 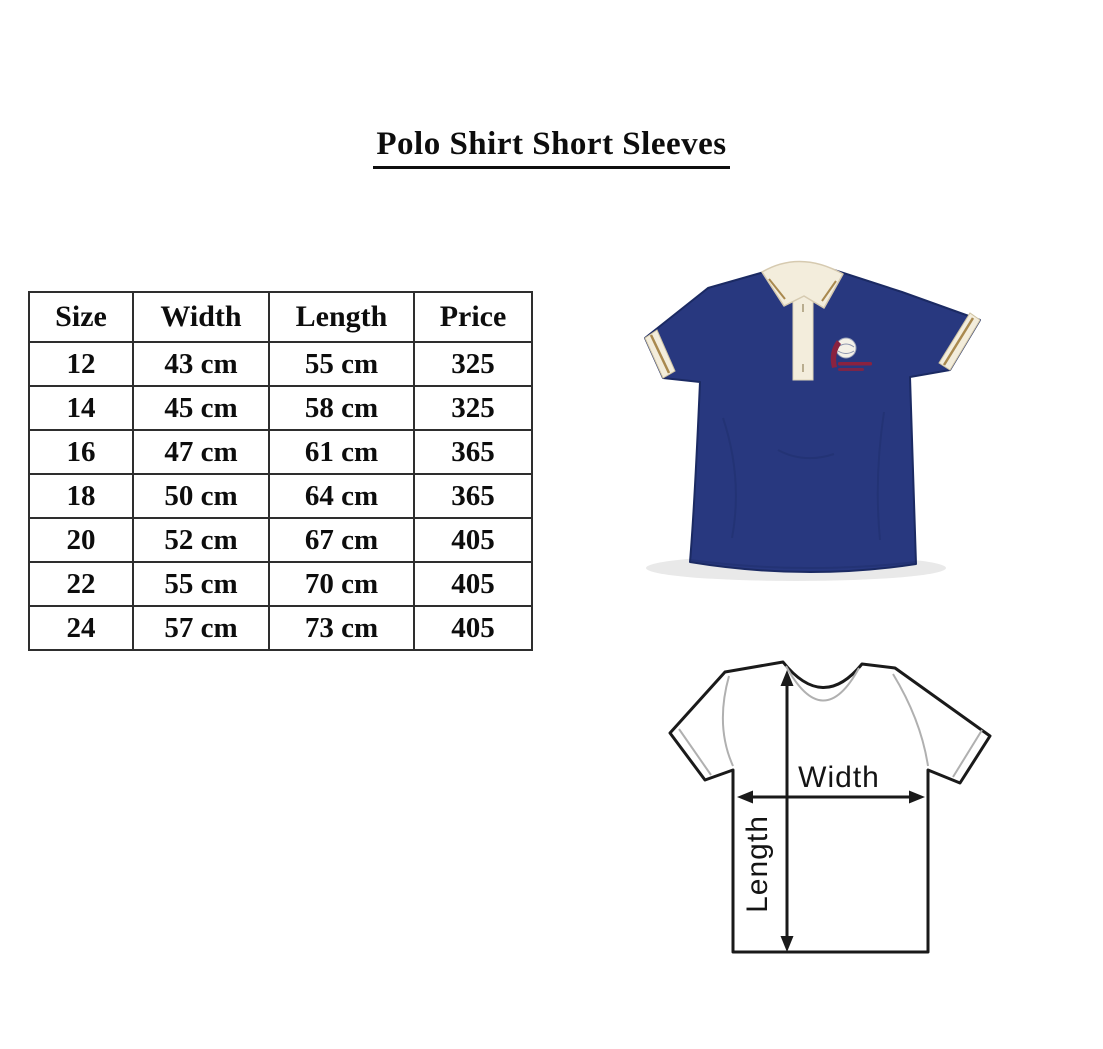 I want to click on brand-logo, so click(x=851, y=354).